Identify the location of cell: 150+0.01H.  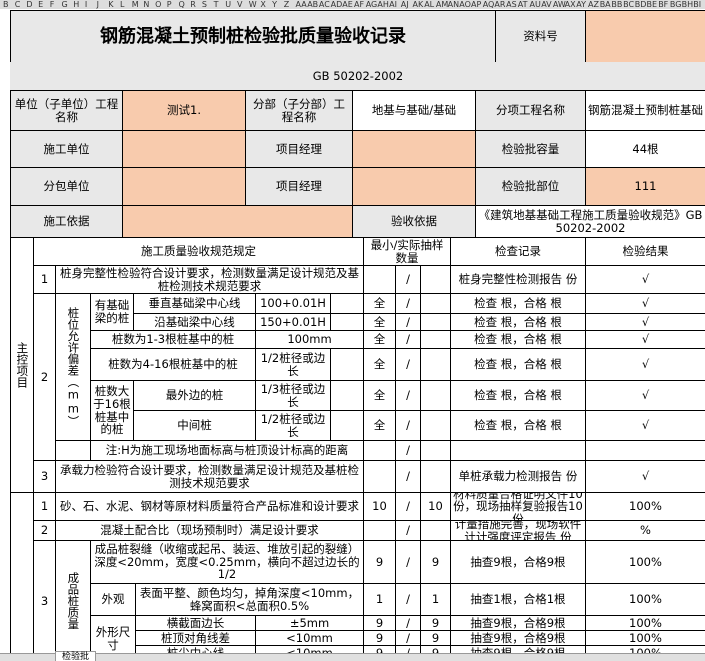
(293, 322).